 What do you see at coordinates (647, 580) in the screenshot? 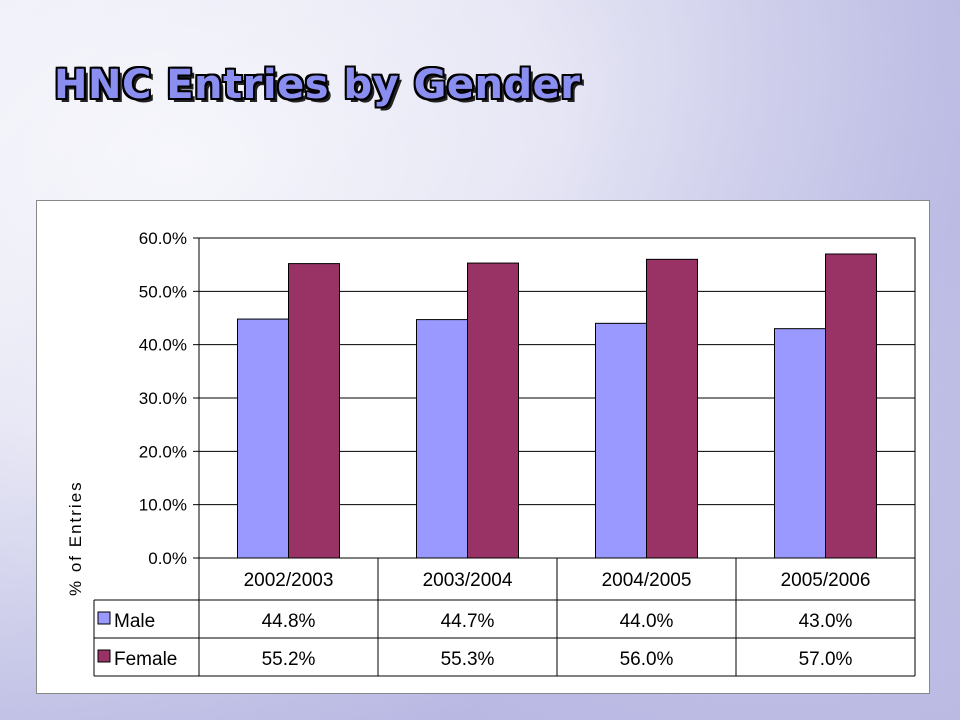
I see `x-tick-label: 2004/2005` at bounding box center [647, 580].